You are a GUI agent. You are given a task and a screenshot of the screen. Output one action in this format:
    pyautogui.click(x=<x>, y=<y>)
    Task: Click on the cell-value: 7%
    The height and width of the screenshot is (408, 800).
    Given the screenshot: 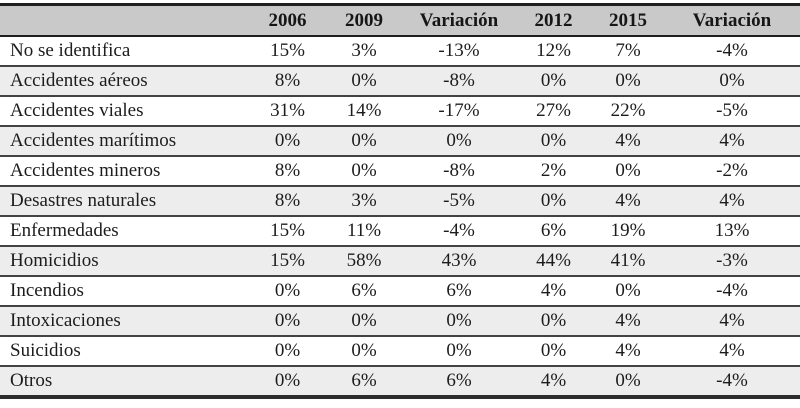 What is the action you would take?
    pyautogui.click(x=628, y=51)
    